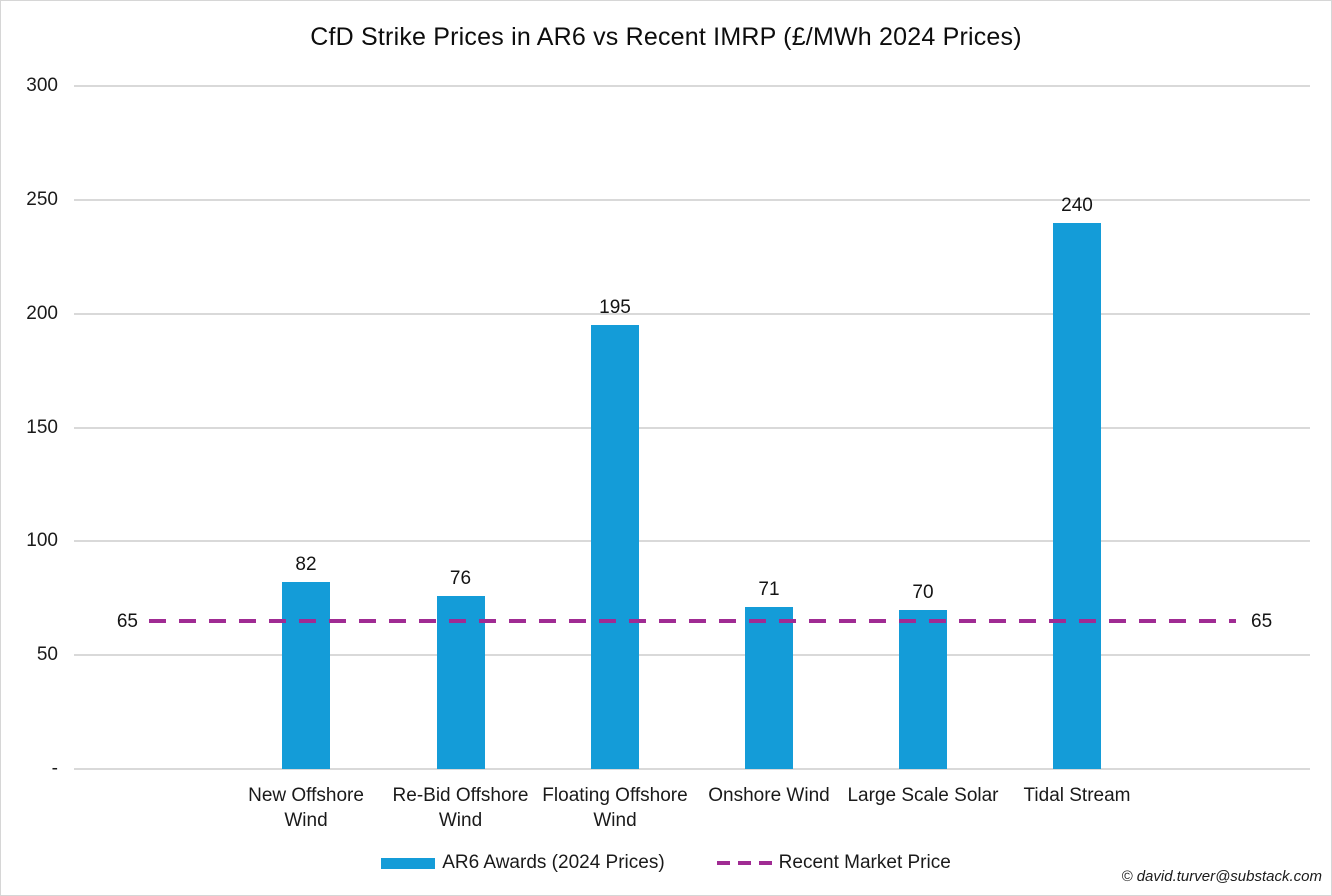 The image size is (1332, 896). I want to click on bar-value-label: 82, so click(306, 565).